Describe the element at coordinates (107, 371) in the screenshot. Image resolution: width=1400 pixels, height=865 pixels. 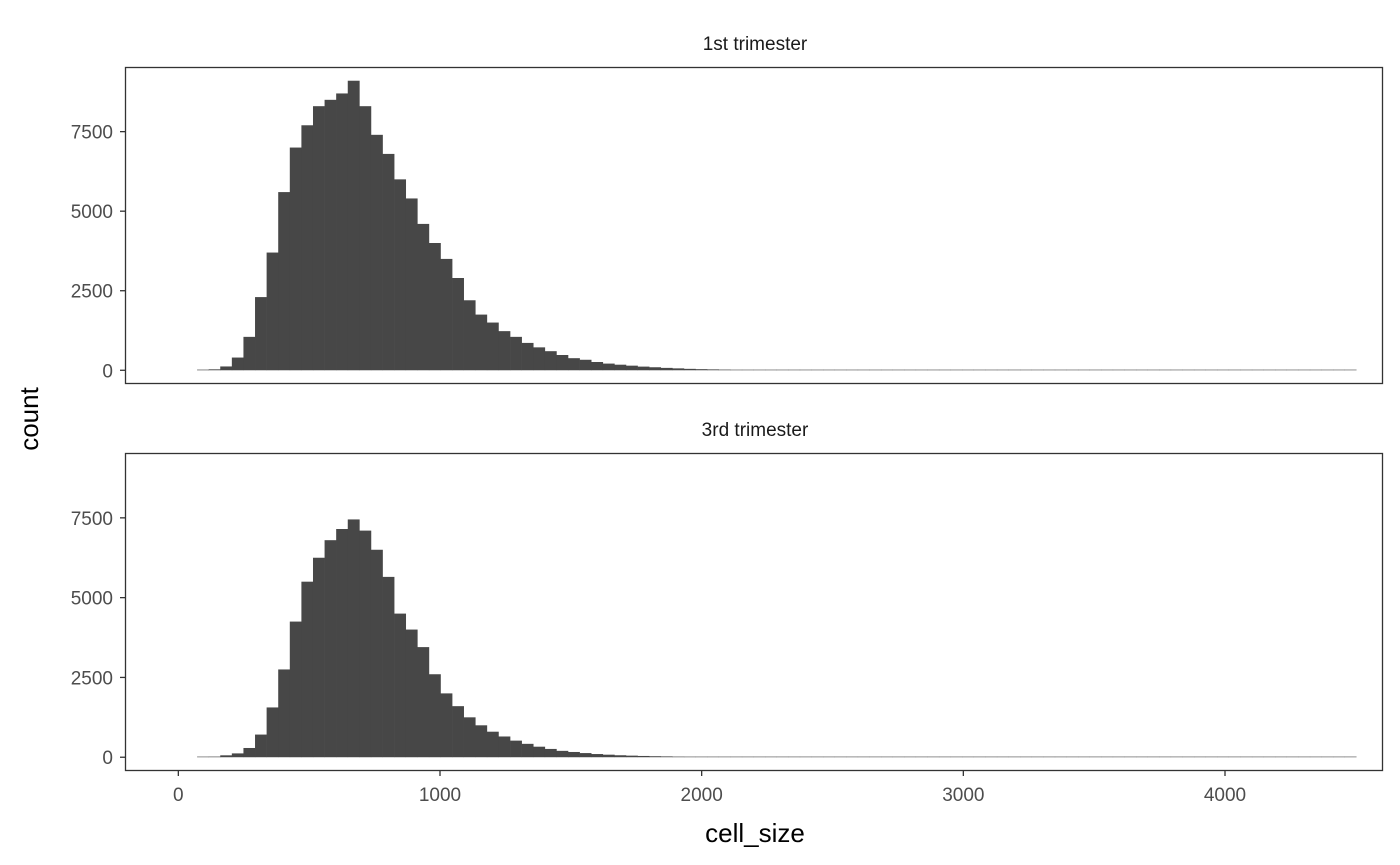
I see `y-tick-label: 0` at that location.